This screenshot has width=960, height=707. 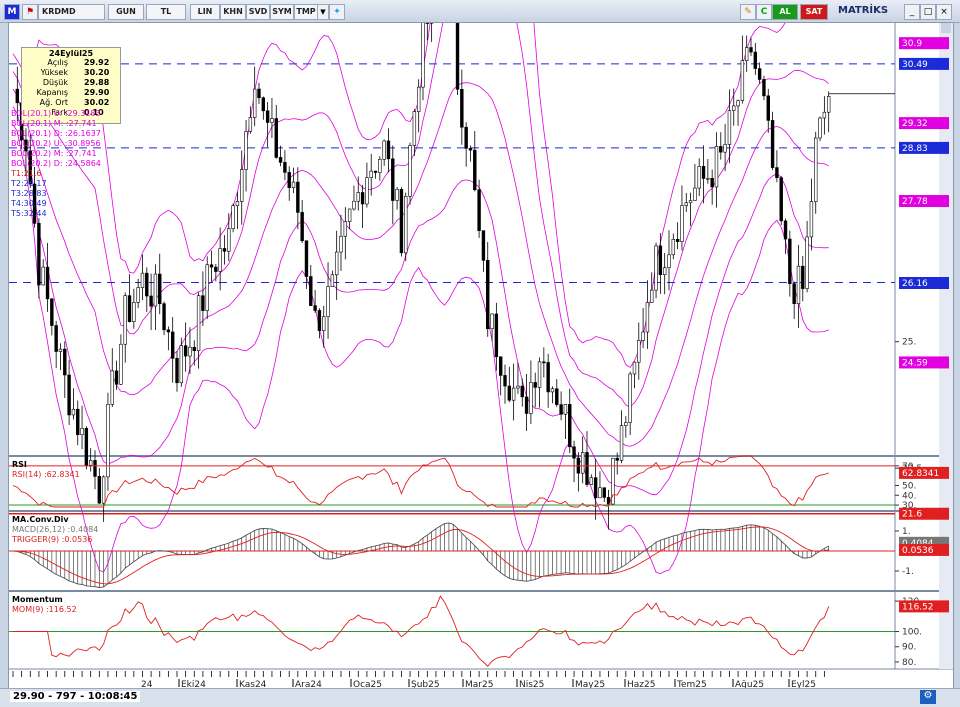 I want to click on rsi-line, so click(x=421, y=481).